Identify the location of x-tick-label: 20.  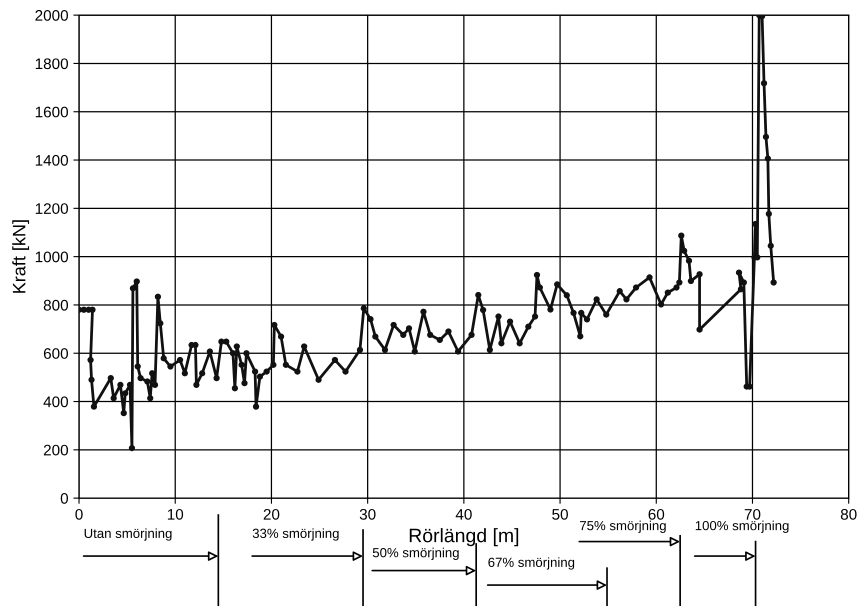
(272, 514).